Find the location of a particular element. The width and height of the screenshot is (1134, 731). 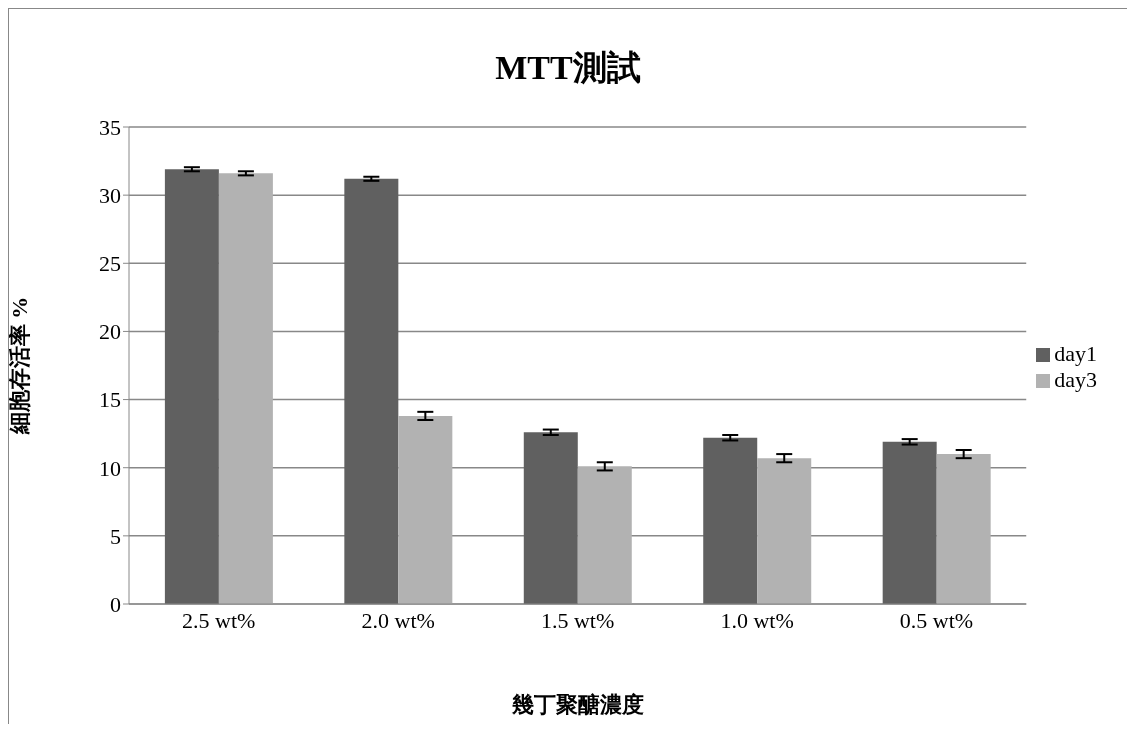

x-tick-label: 1.0 wt% is located at coordinates (757, 620).